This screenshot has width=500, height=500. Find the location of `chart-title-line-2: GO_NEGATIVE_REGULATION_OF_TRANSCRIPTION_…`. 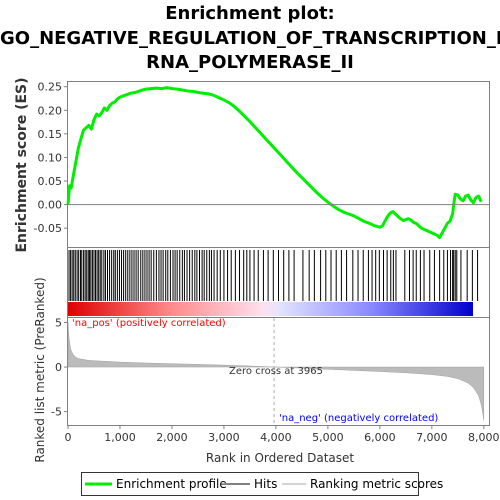

chart-title-line-2: GO_NEGATIVE_REGULATION_OF_TRANSCRIPTION_… is located at coordinates (250, 38).